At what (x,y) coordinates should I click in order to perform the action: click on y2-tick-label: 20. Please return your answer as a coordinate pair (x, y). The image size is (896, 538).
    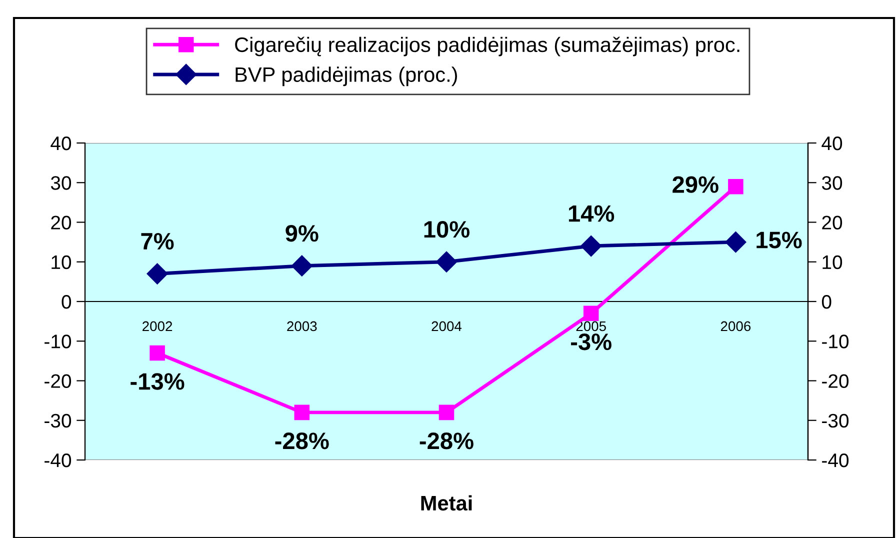
    Looking at the image, I should click on (832, 223).